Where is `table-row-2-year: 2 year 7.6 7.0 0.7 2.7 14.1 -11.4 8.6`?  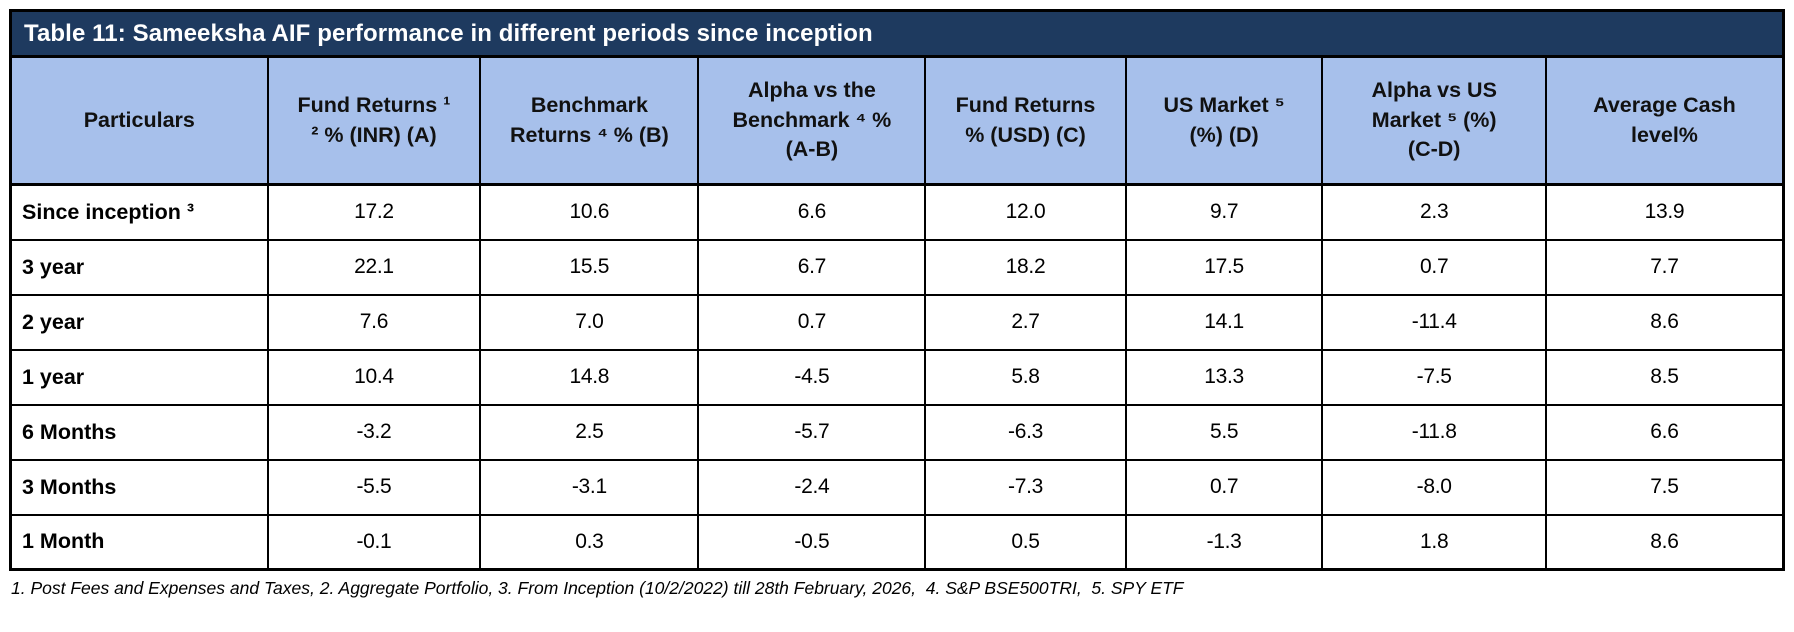 table-row-2-year: 2 year 7.6 7.0 0.7 2.7 14.1 -11.4 8.6 is located at coordinates (897, 322).